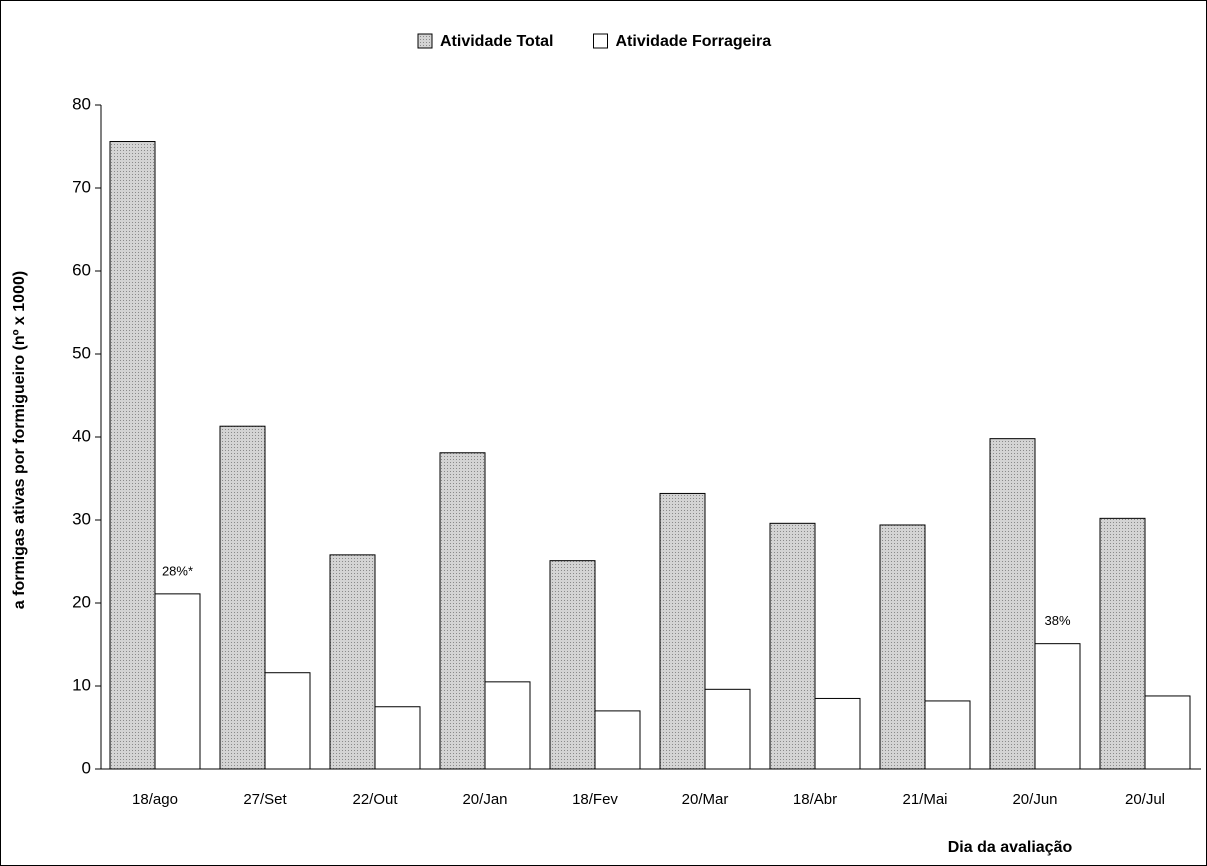 The height and width of the screenshot is (866, 1207). What do you see at coordinates (81, 103) in the screenshot?
I see `y-tick-label: 80` at bounding box center [81, 103].